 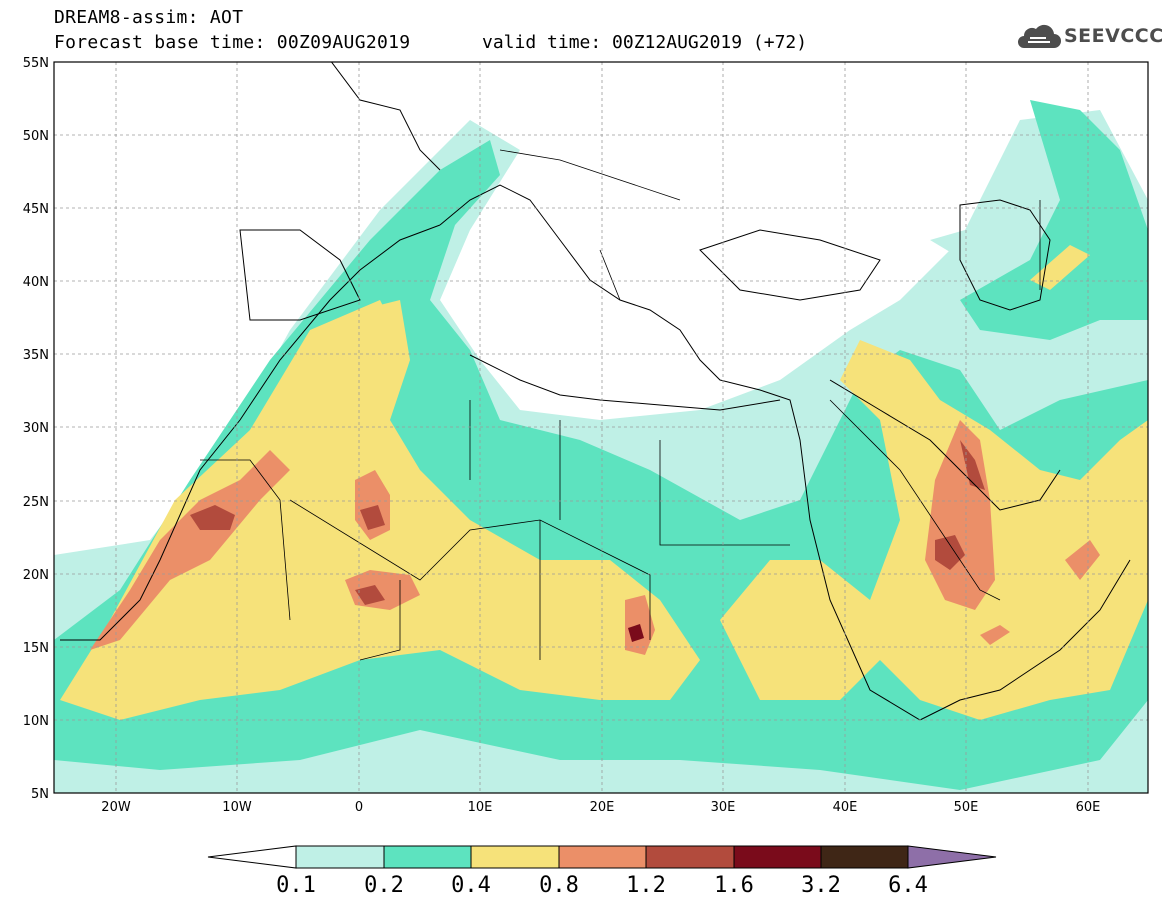 What do you see at coordinates (325, 365) in the screenshot?
I see `aot-band-0.4-north` at bounding box center [325, 365].